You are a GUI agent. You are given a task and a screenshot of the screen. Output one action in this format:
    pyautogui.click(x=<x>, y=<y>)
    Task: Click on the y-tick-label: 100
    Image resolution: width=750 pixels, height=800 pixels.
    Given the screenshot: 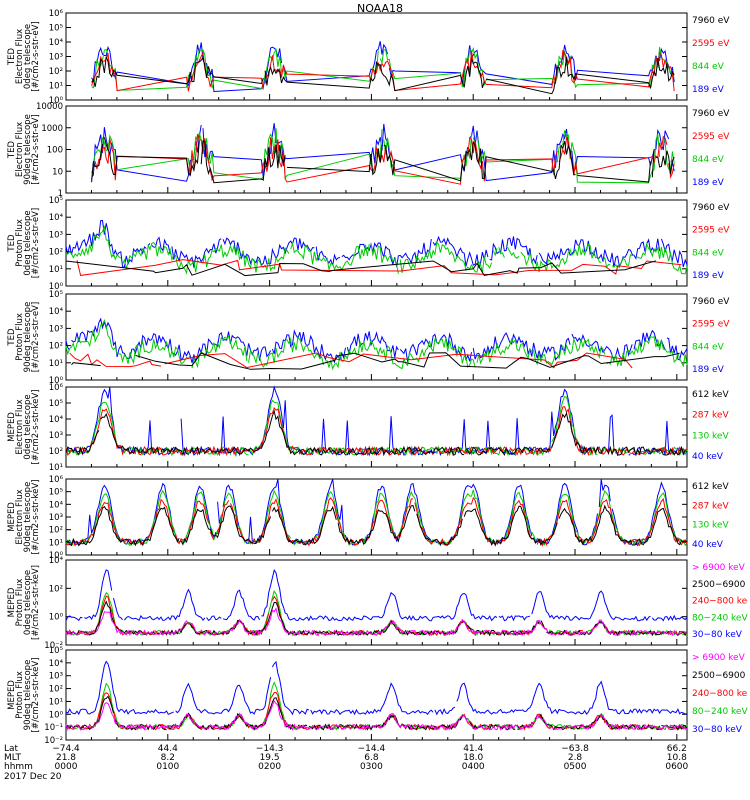 What is the action you would take?
    pyautogui.click(x=55, y=151)
    